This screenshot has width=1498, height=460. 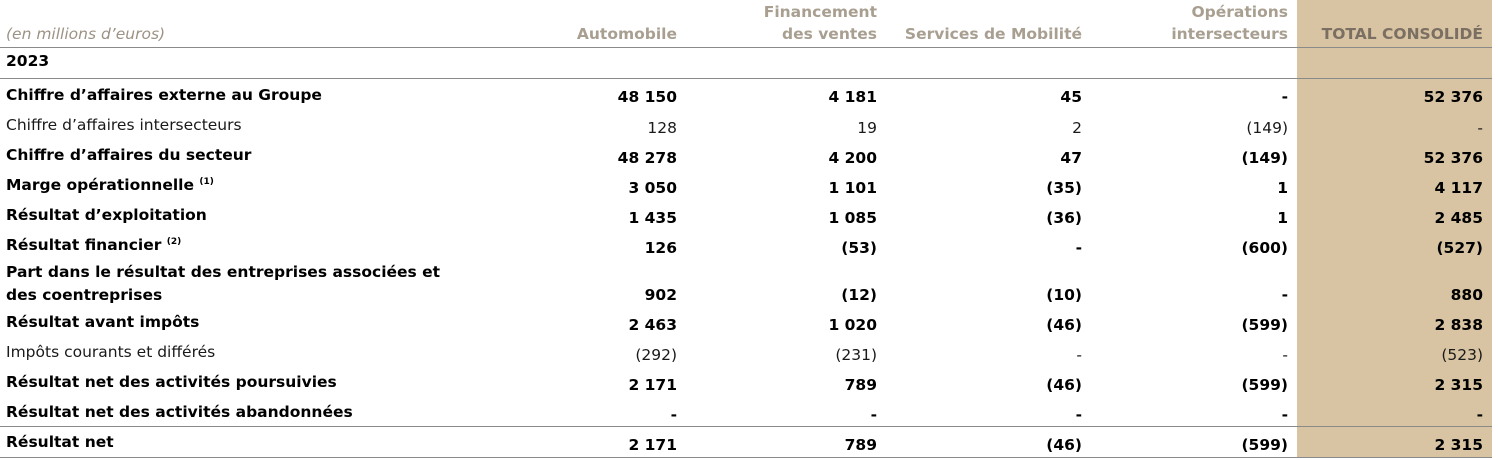 I want to click on row-label-line2: des coentreprises, so click(x=84, y=295).